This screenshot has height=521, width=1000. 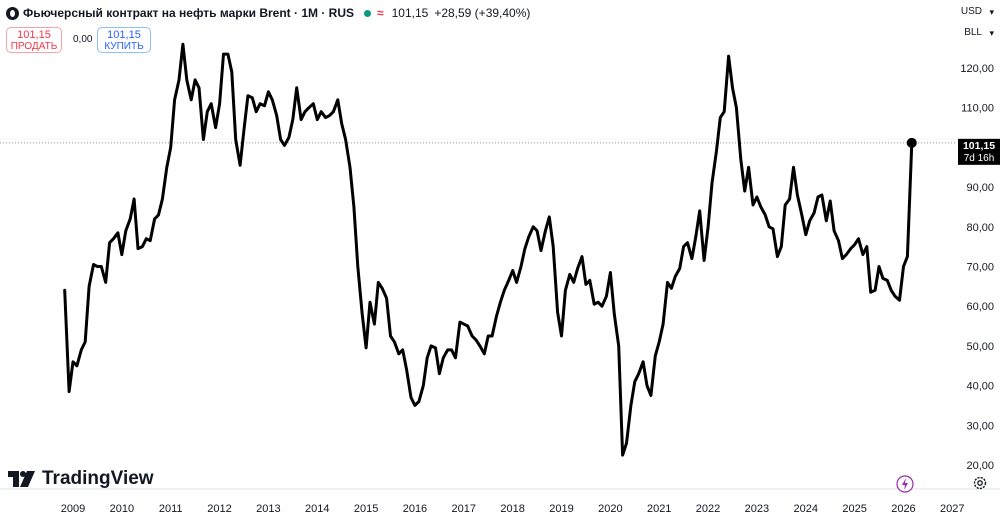 What do you see at coordinates (124, 35) in the screenshot?
I see `buy-price: 101,15` at bounding box center [124, 35].